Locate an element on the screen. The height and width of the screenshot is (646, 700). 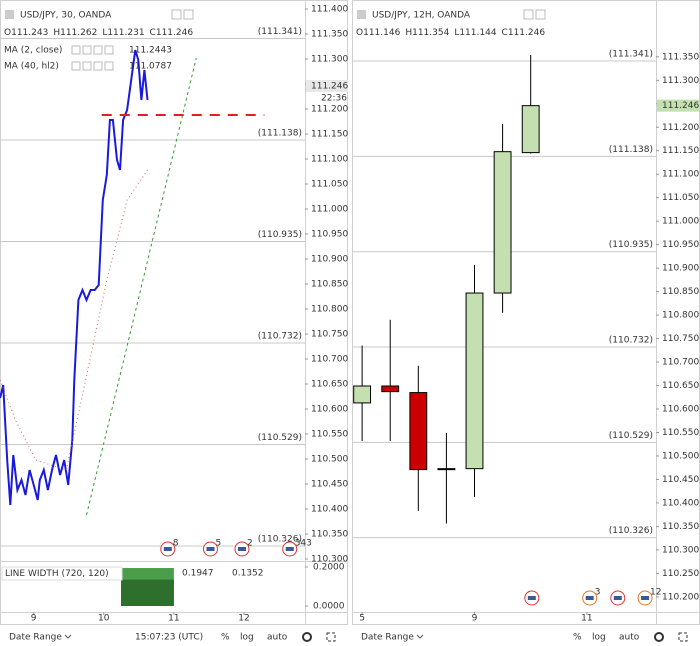
level-label: (110.326) is located at coordinates (280, 540).